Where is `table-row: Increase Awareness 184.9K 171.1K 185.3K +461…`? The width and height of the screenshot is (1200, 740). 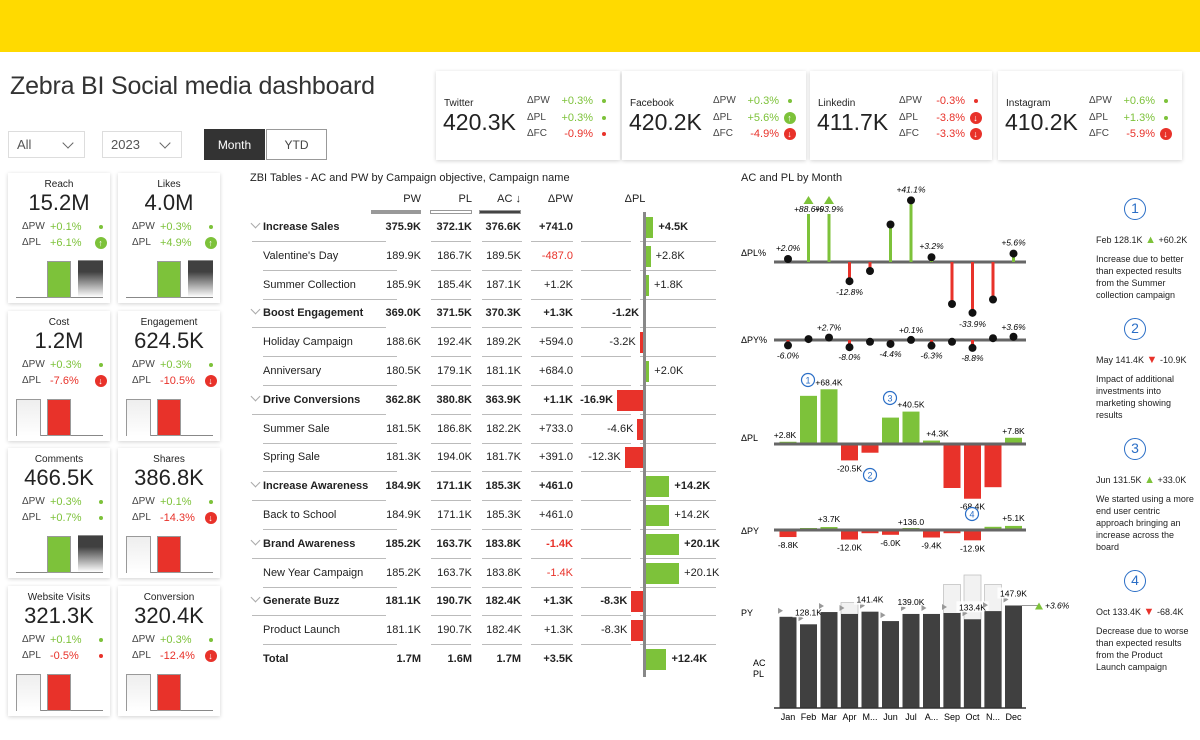
table-row: Increase Awareness 184.9K 171.1K 185.3K +461… is located at coordinates (482, 487).